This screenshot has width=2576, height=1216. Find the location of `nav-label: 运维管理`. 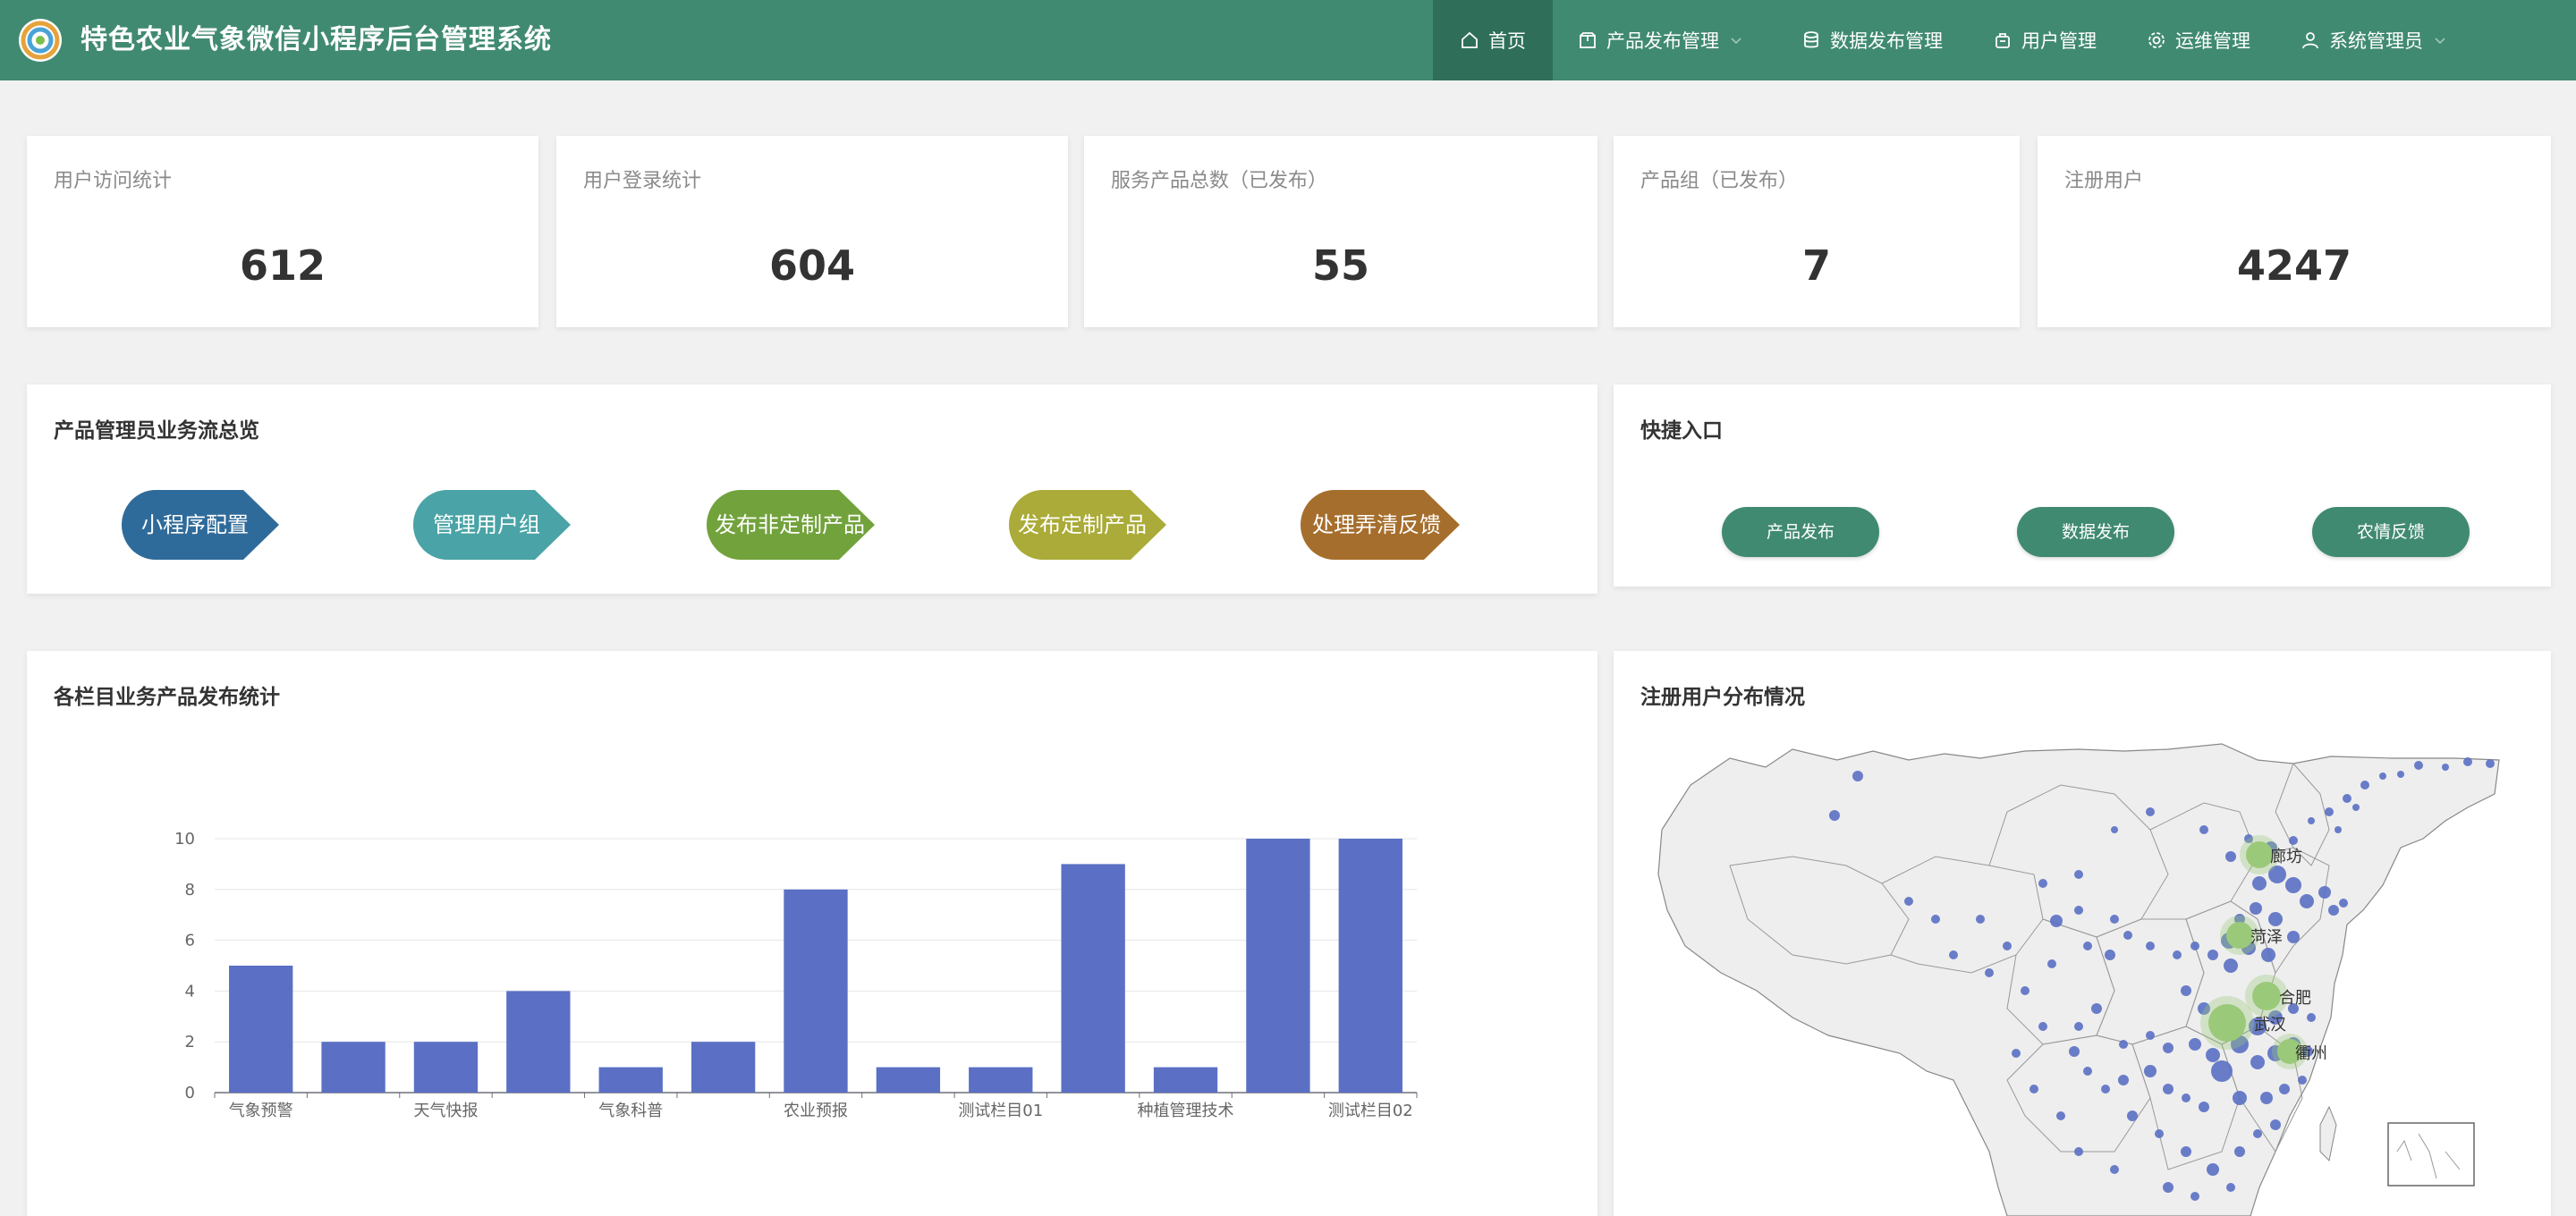

nav-label: 运维管理 is located at coordinates (2212, 41).